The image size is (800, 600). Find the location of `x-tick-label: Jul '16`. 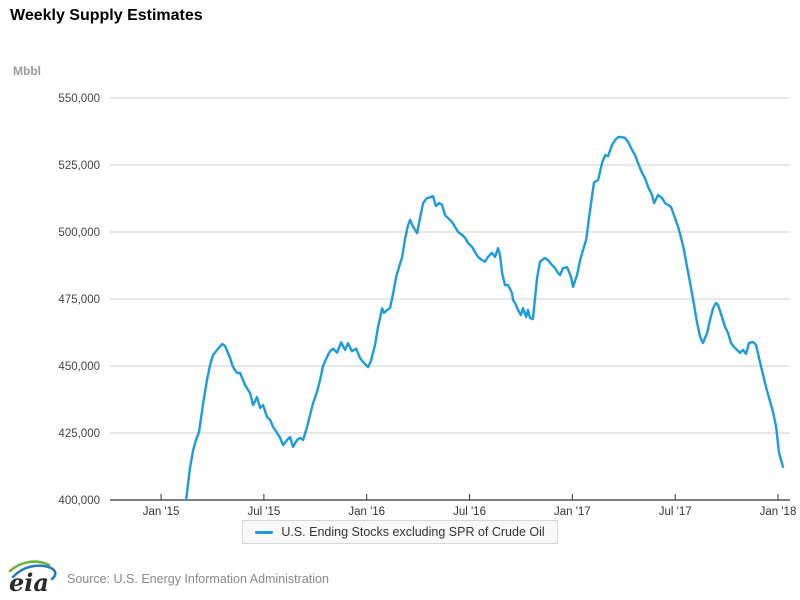

x-tick-label: Jul '16 is located at coordinates (469, 512).